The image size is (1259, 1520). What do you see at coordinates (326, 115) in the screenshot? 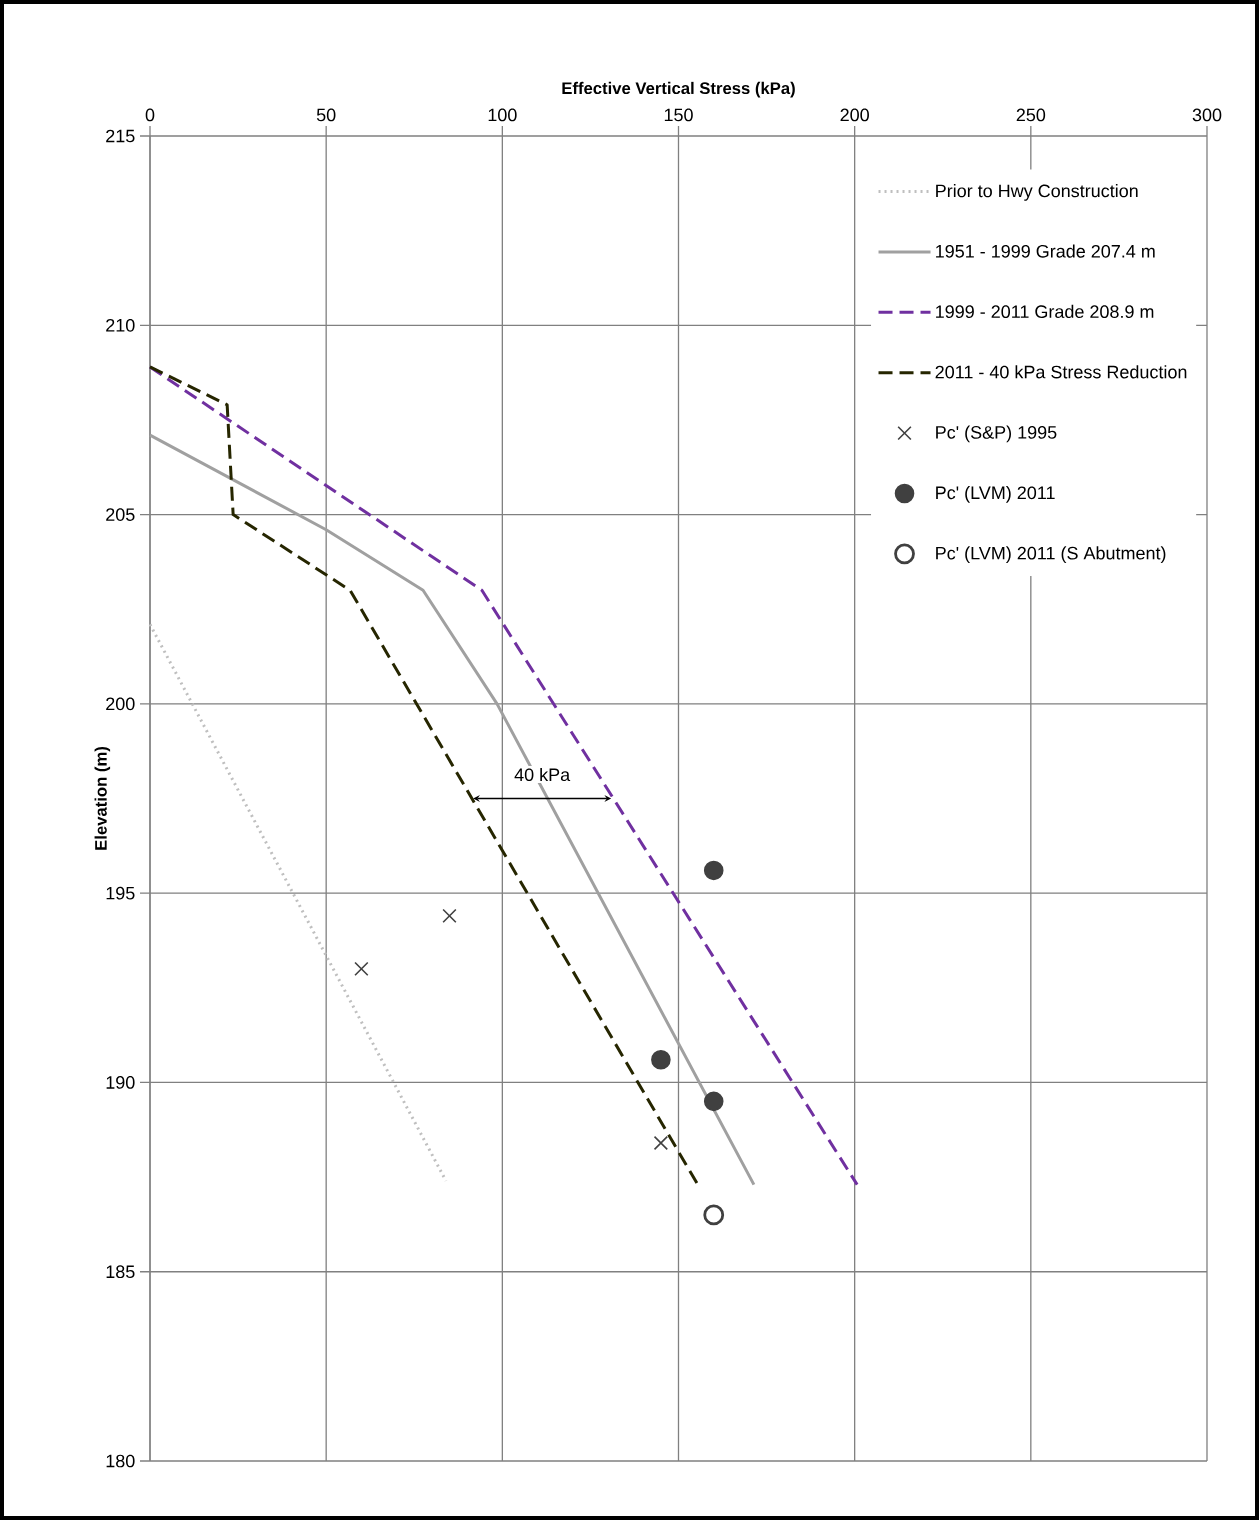
I see `x-tick-label: 50` at bounding box center [326, 115].